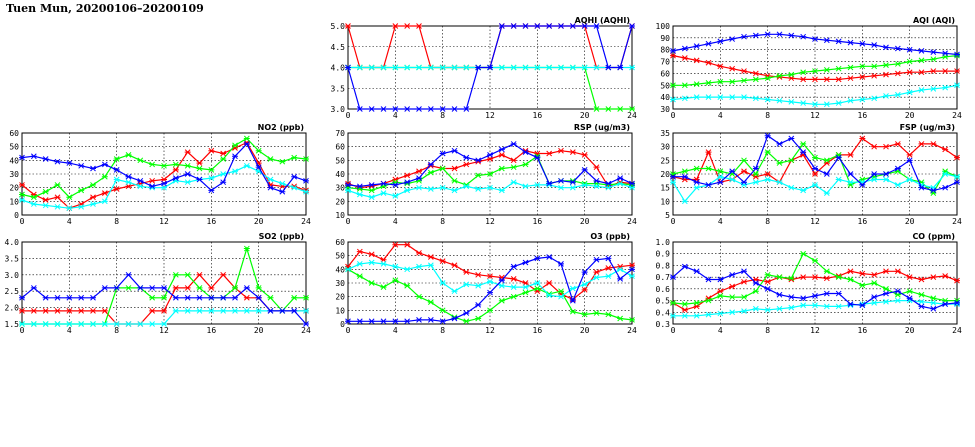 This screenshot has width=975, height=447. Describe the element at coordinates (338, 109) in the screenshot. I see `aqhi-ytick-label: 3.0` at that location.